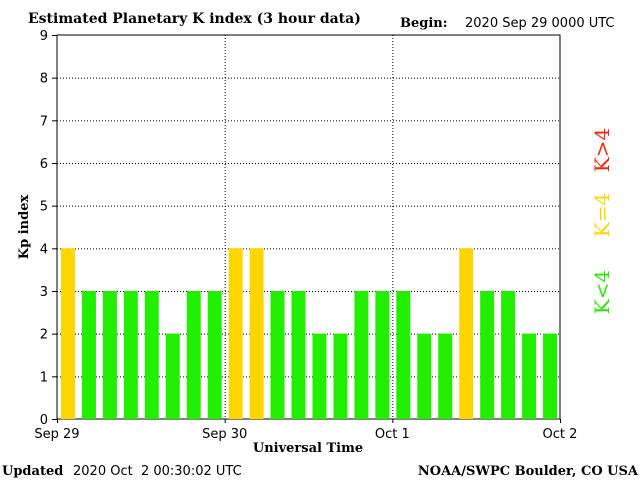  Describe the element at coordinates (528, 471) in the screenshot. I see `credit-text: NOAA/SWPC Boulder, CO USA` at that location.